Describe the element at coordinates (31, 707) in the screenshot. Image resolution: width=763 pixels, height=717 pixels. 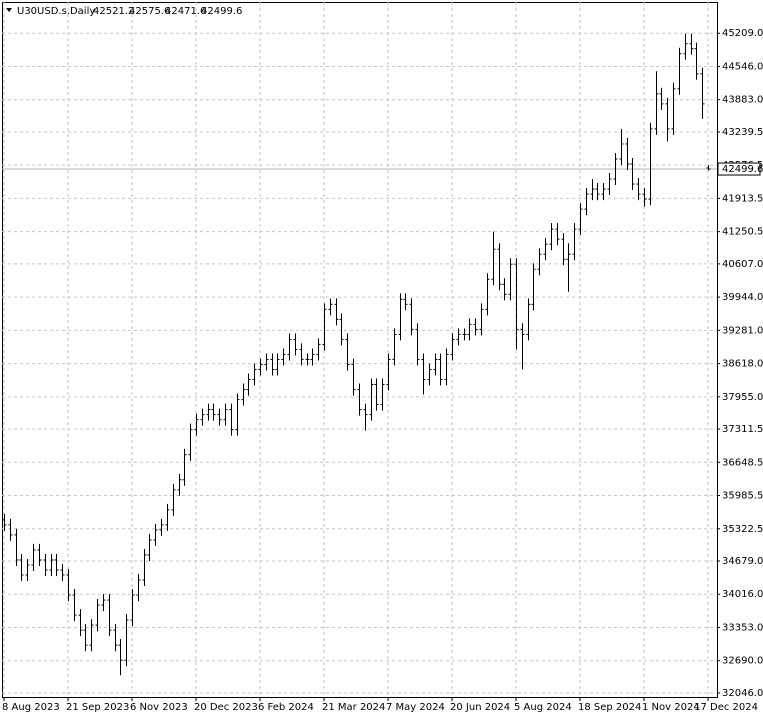
I see `x-tick-label: 8 Aug 2023` at that location.